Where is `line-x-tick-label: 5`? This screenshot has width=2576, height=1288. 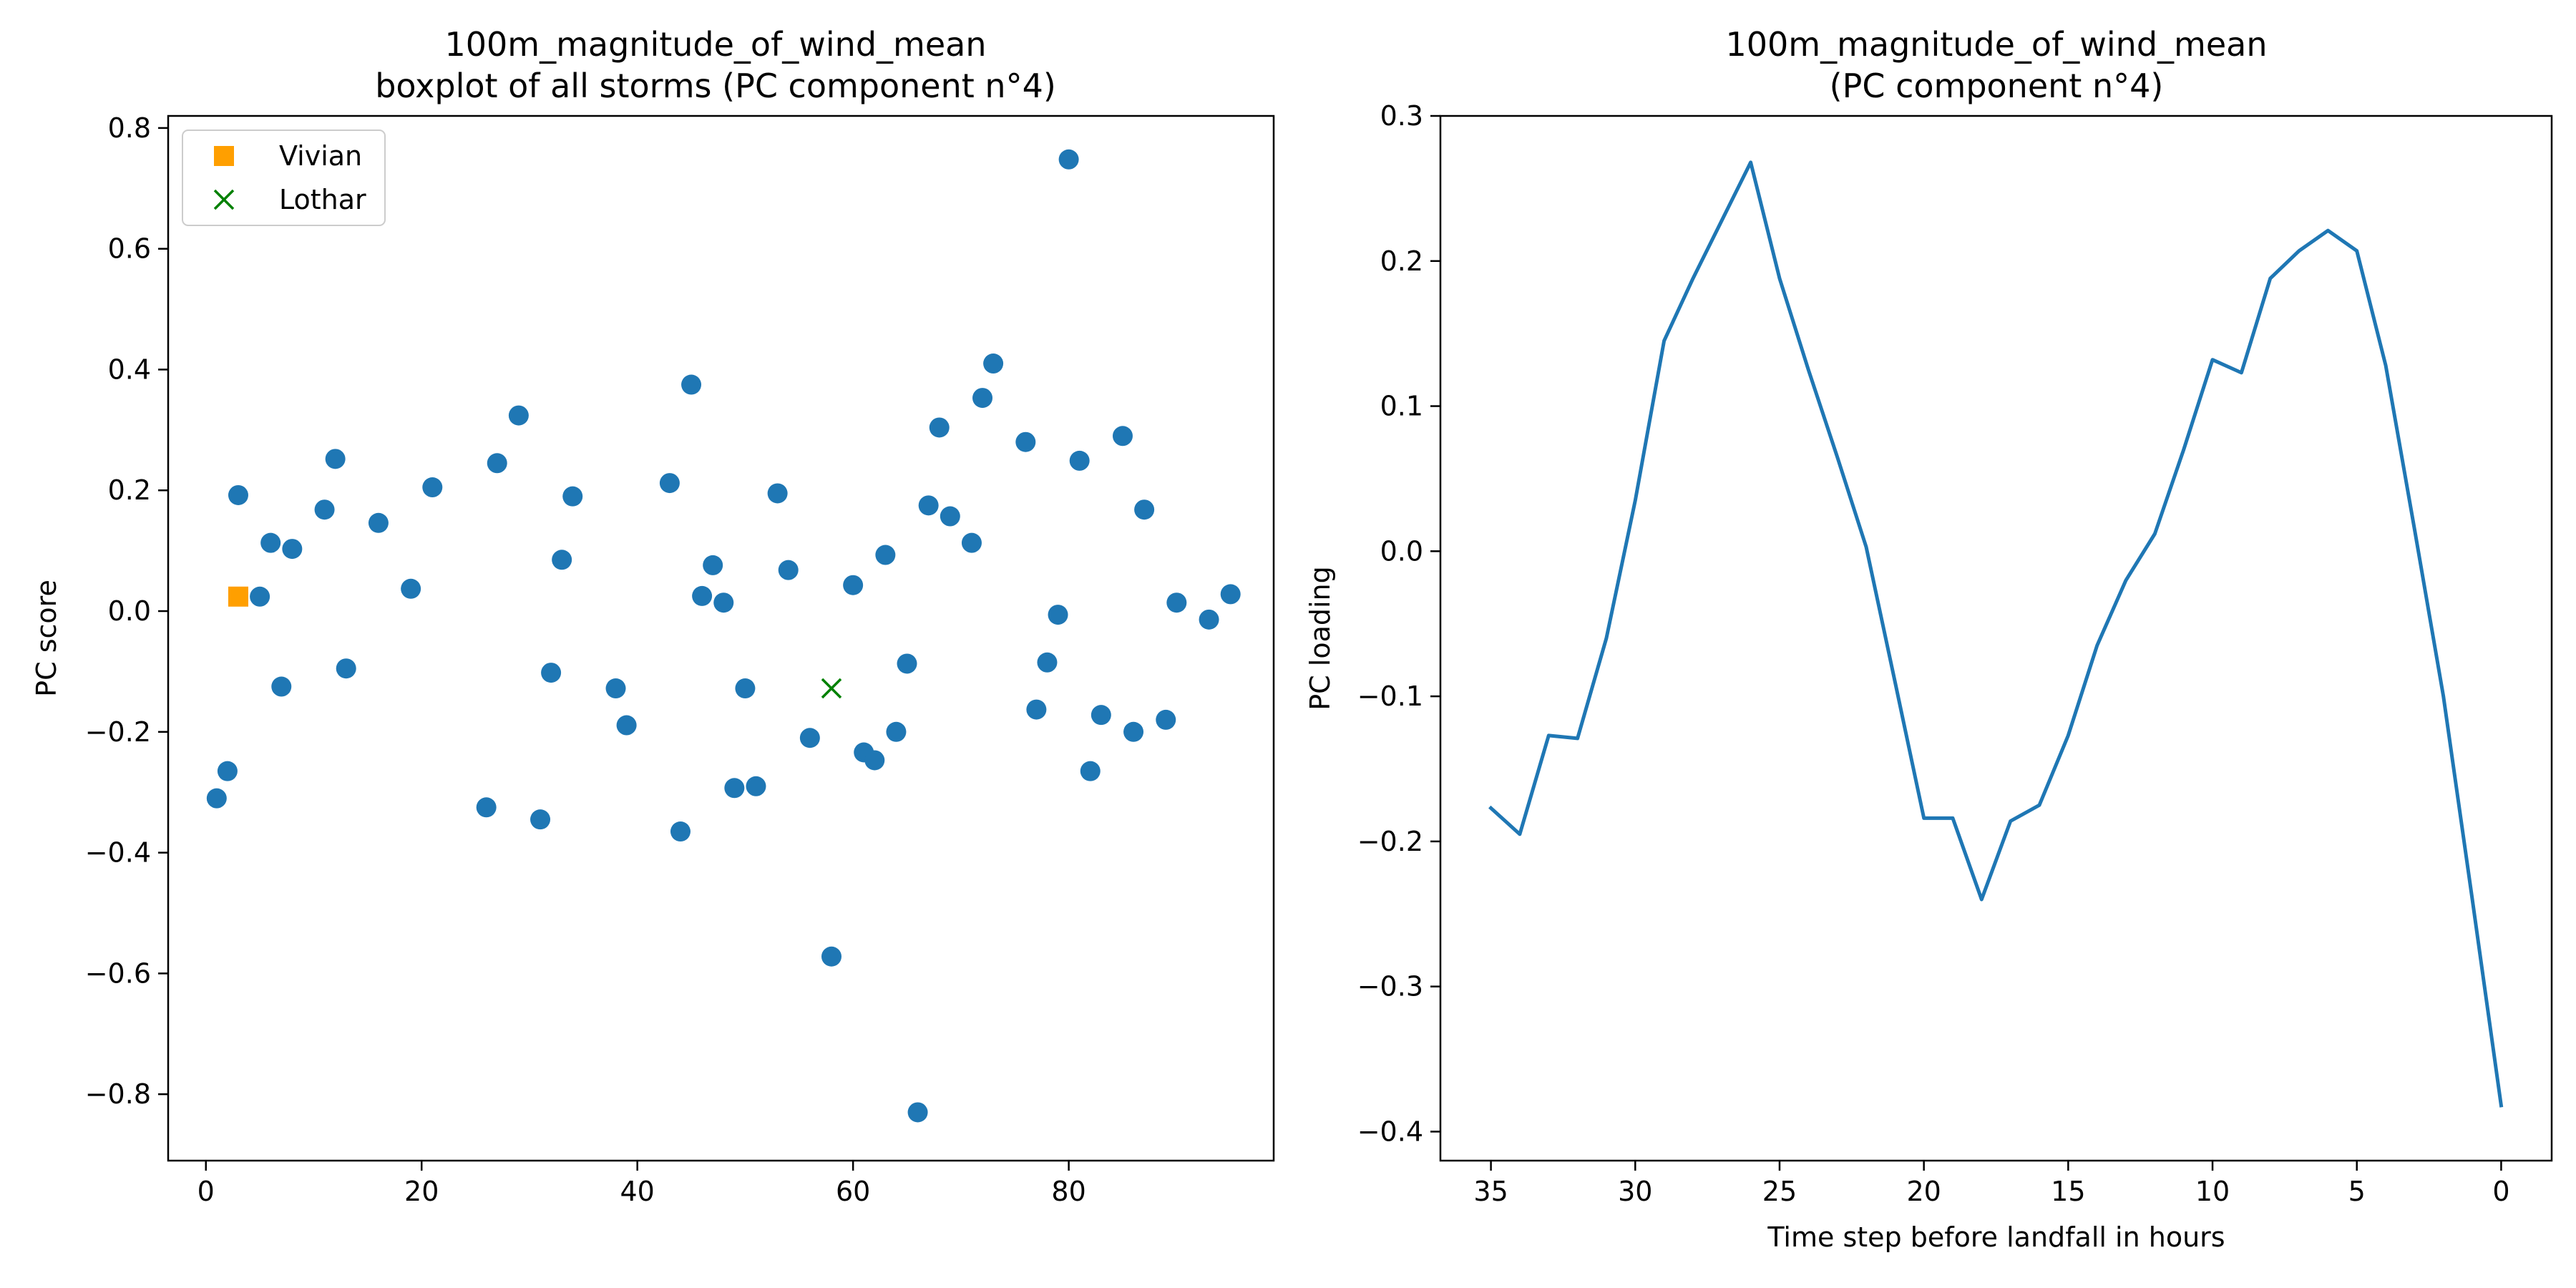
line-x-tick-label: 5 is located at coordinates (2357, 1191).